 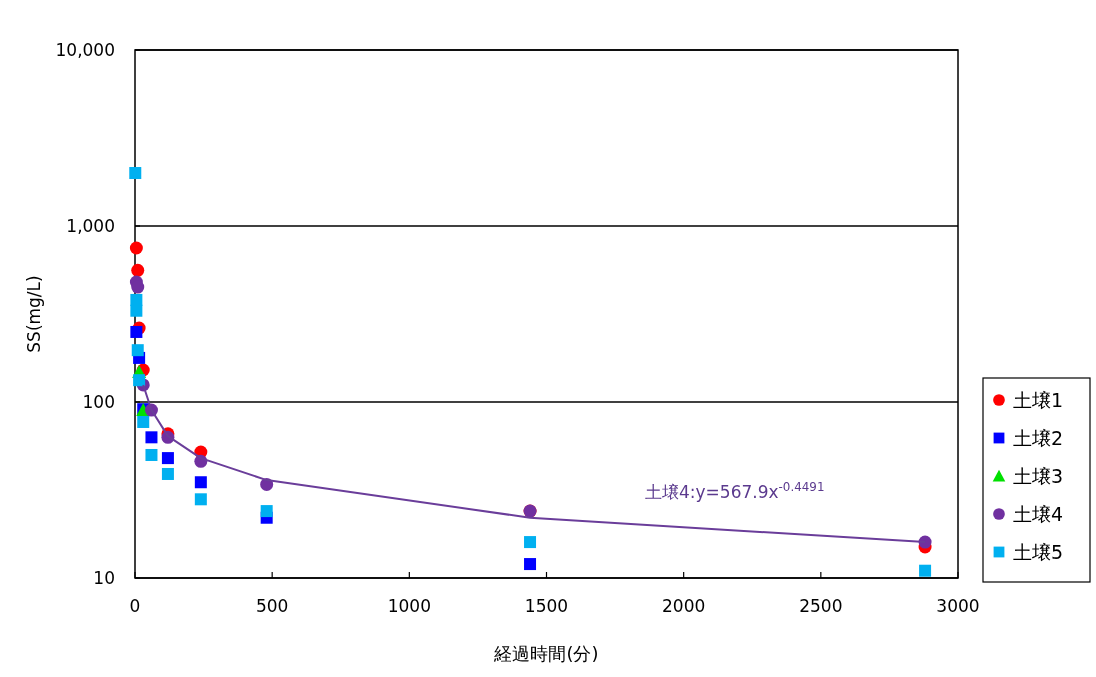 I want to click on x-tick-label: 2500, so click(x=821, y=606).